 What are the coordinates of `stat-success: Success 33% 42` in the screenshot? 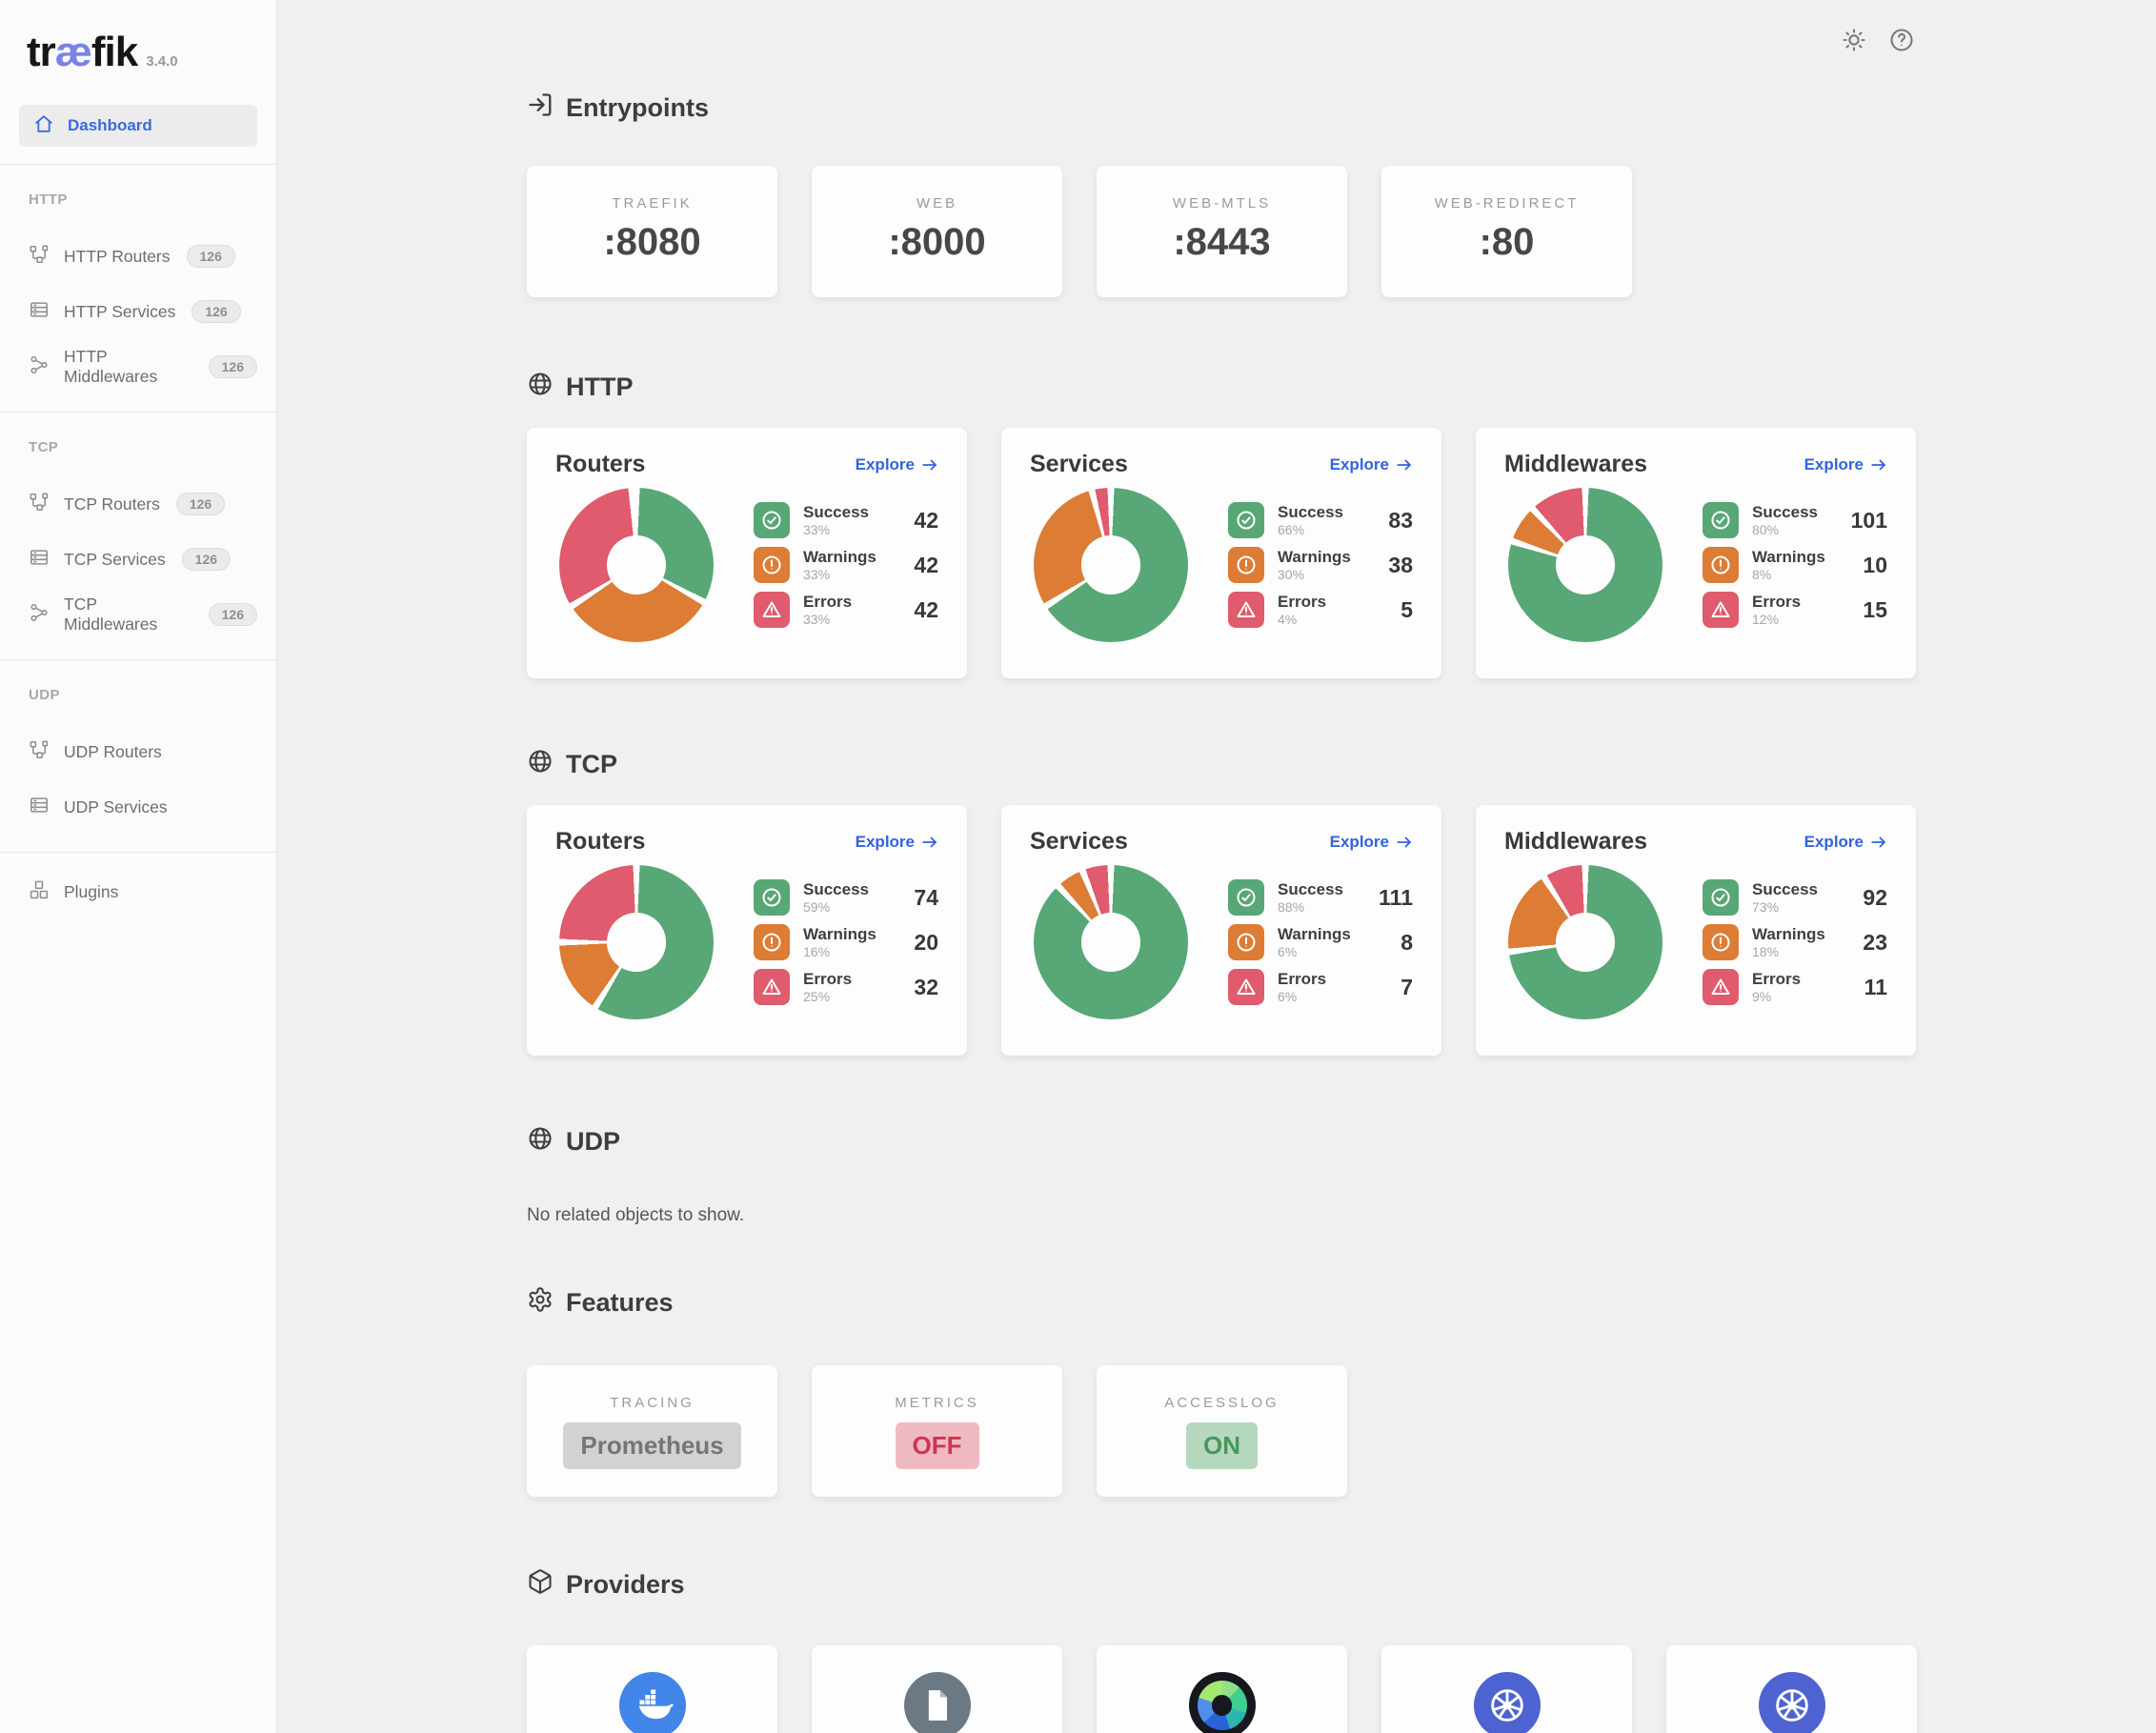 It's located at (846, 520).